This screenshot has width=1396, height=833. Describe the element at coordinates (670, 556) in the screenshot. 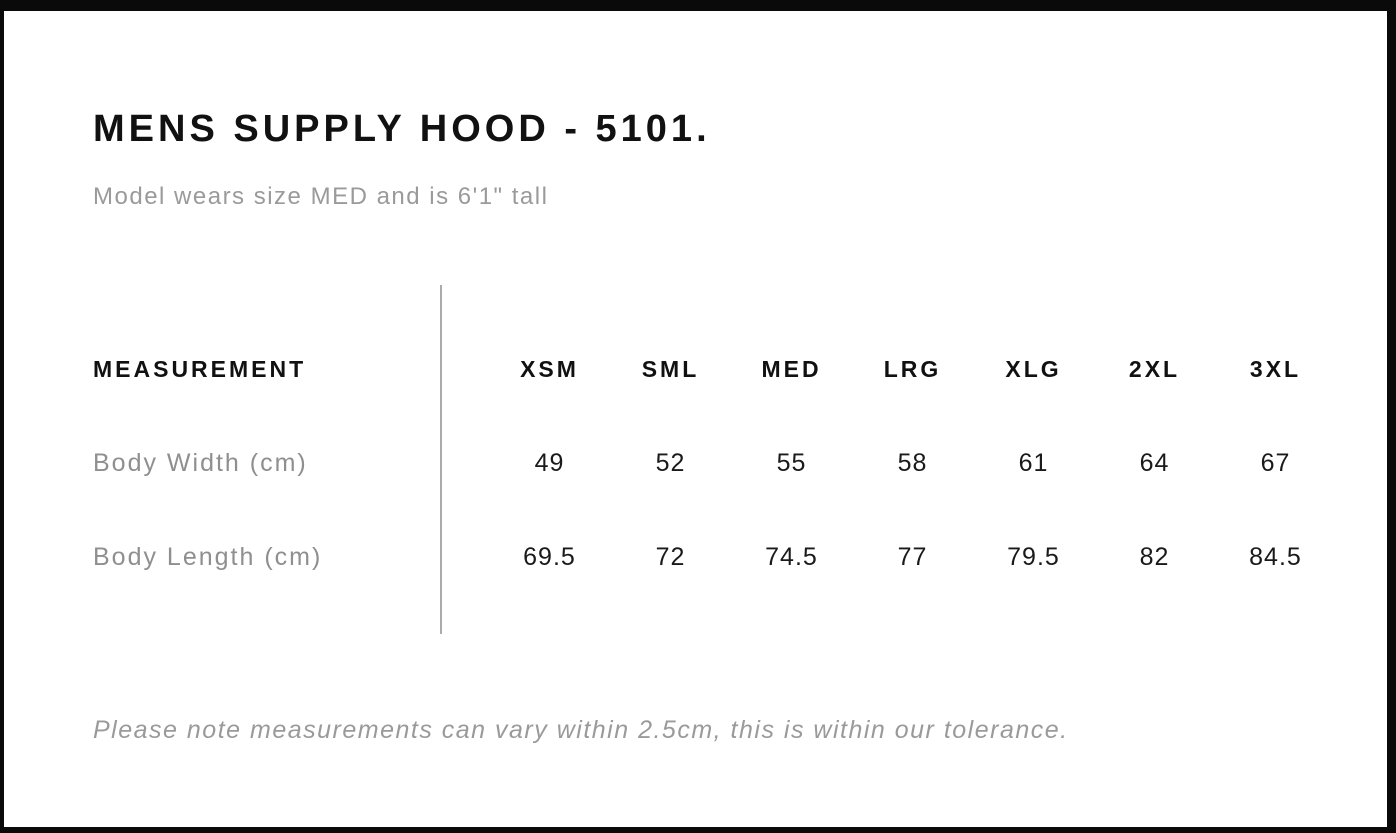

I see `body-length-sml: 72` at that location.